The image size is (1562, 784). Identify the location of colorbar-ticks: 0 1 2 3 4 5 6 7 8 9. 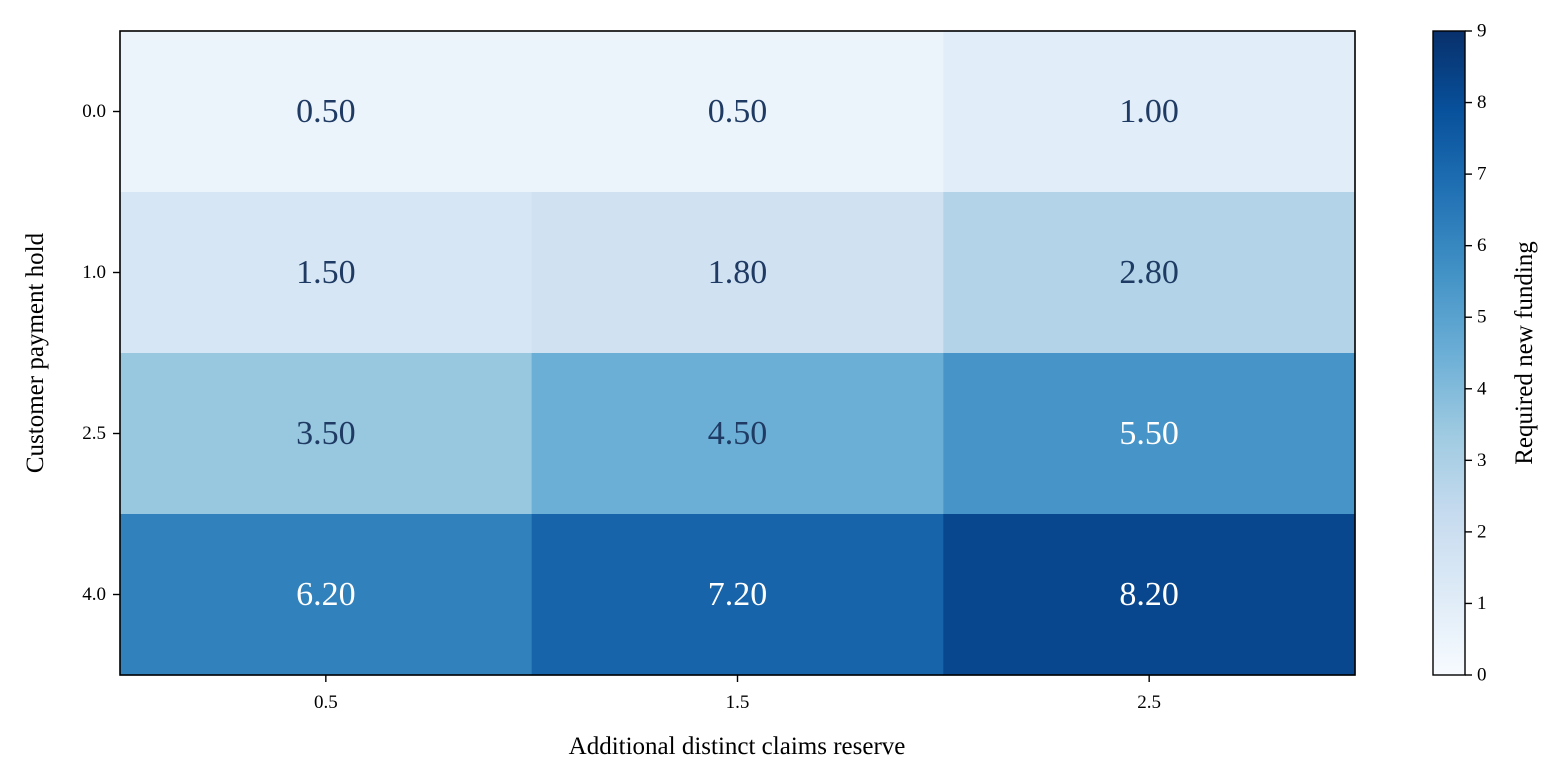
(1476, 353).